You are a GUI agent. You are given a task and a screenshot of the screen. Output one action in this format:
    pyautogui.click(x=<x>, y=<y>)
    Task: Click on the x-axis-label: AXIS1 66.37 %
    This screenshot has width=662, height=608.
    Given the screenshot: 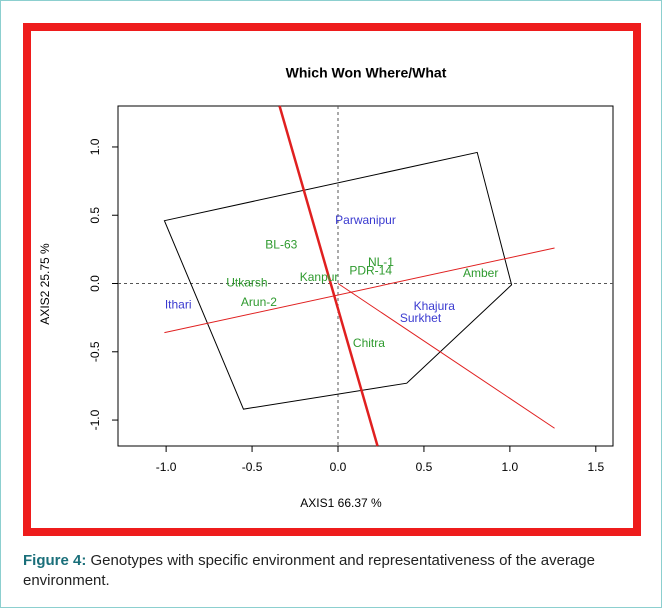 What is the action you would take?
    pyautogui.click(x=341, y=503)
    